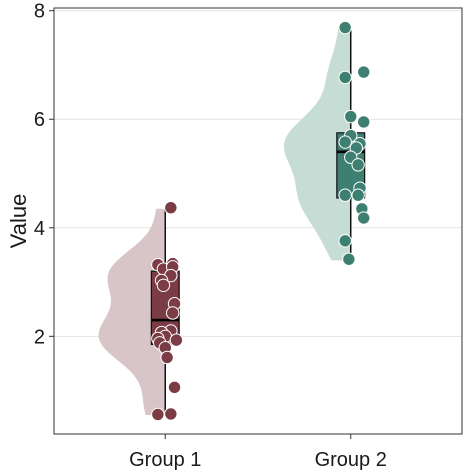 Image resolution: width=474 pixels, height=474 pixels. I want to click on y-tick-label-4: 4, so click(39, 229).